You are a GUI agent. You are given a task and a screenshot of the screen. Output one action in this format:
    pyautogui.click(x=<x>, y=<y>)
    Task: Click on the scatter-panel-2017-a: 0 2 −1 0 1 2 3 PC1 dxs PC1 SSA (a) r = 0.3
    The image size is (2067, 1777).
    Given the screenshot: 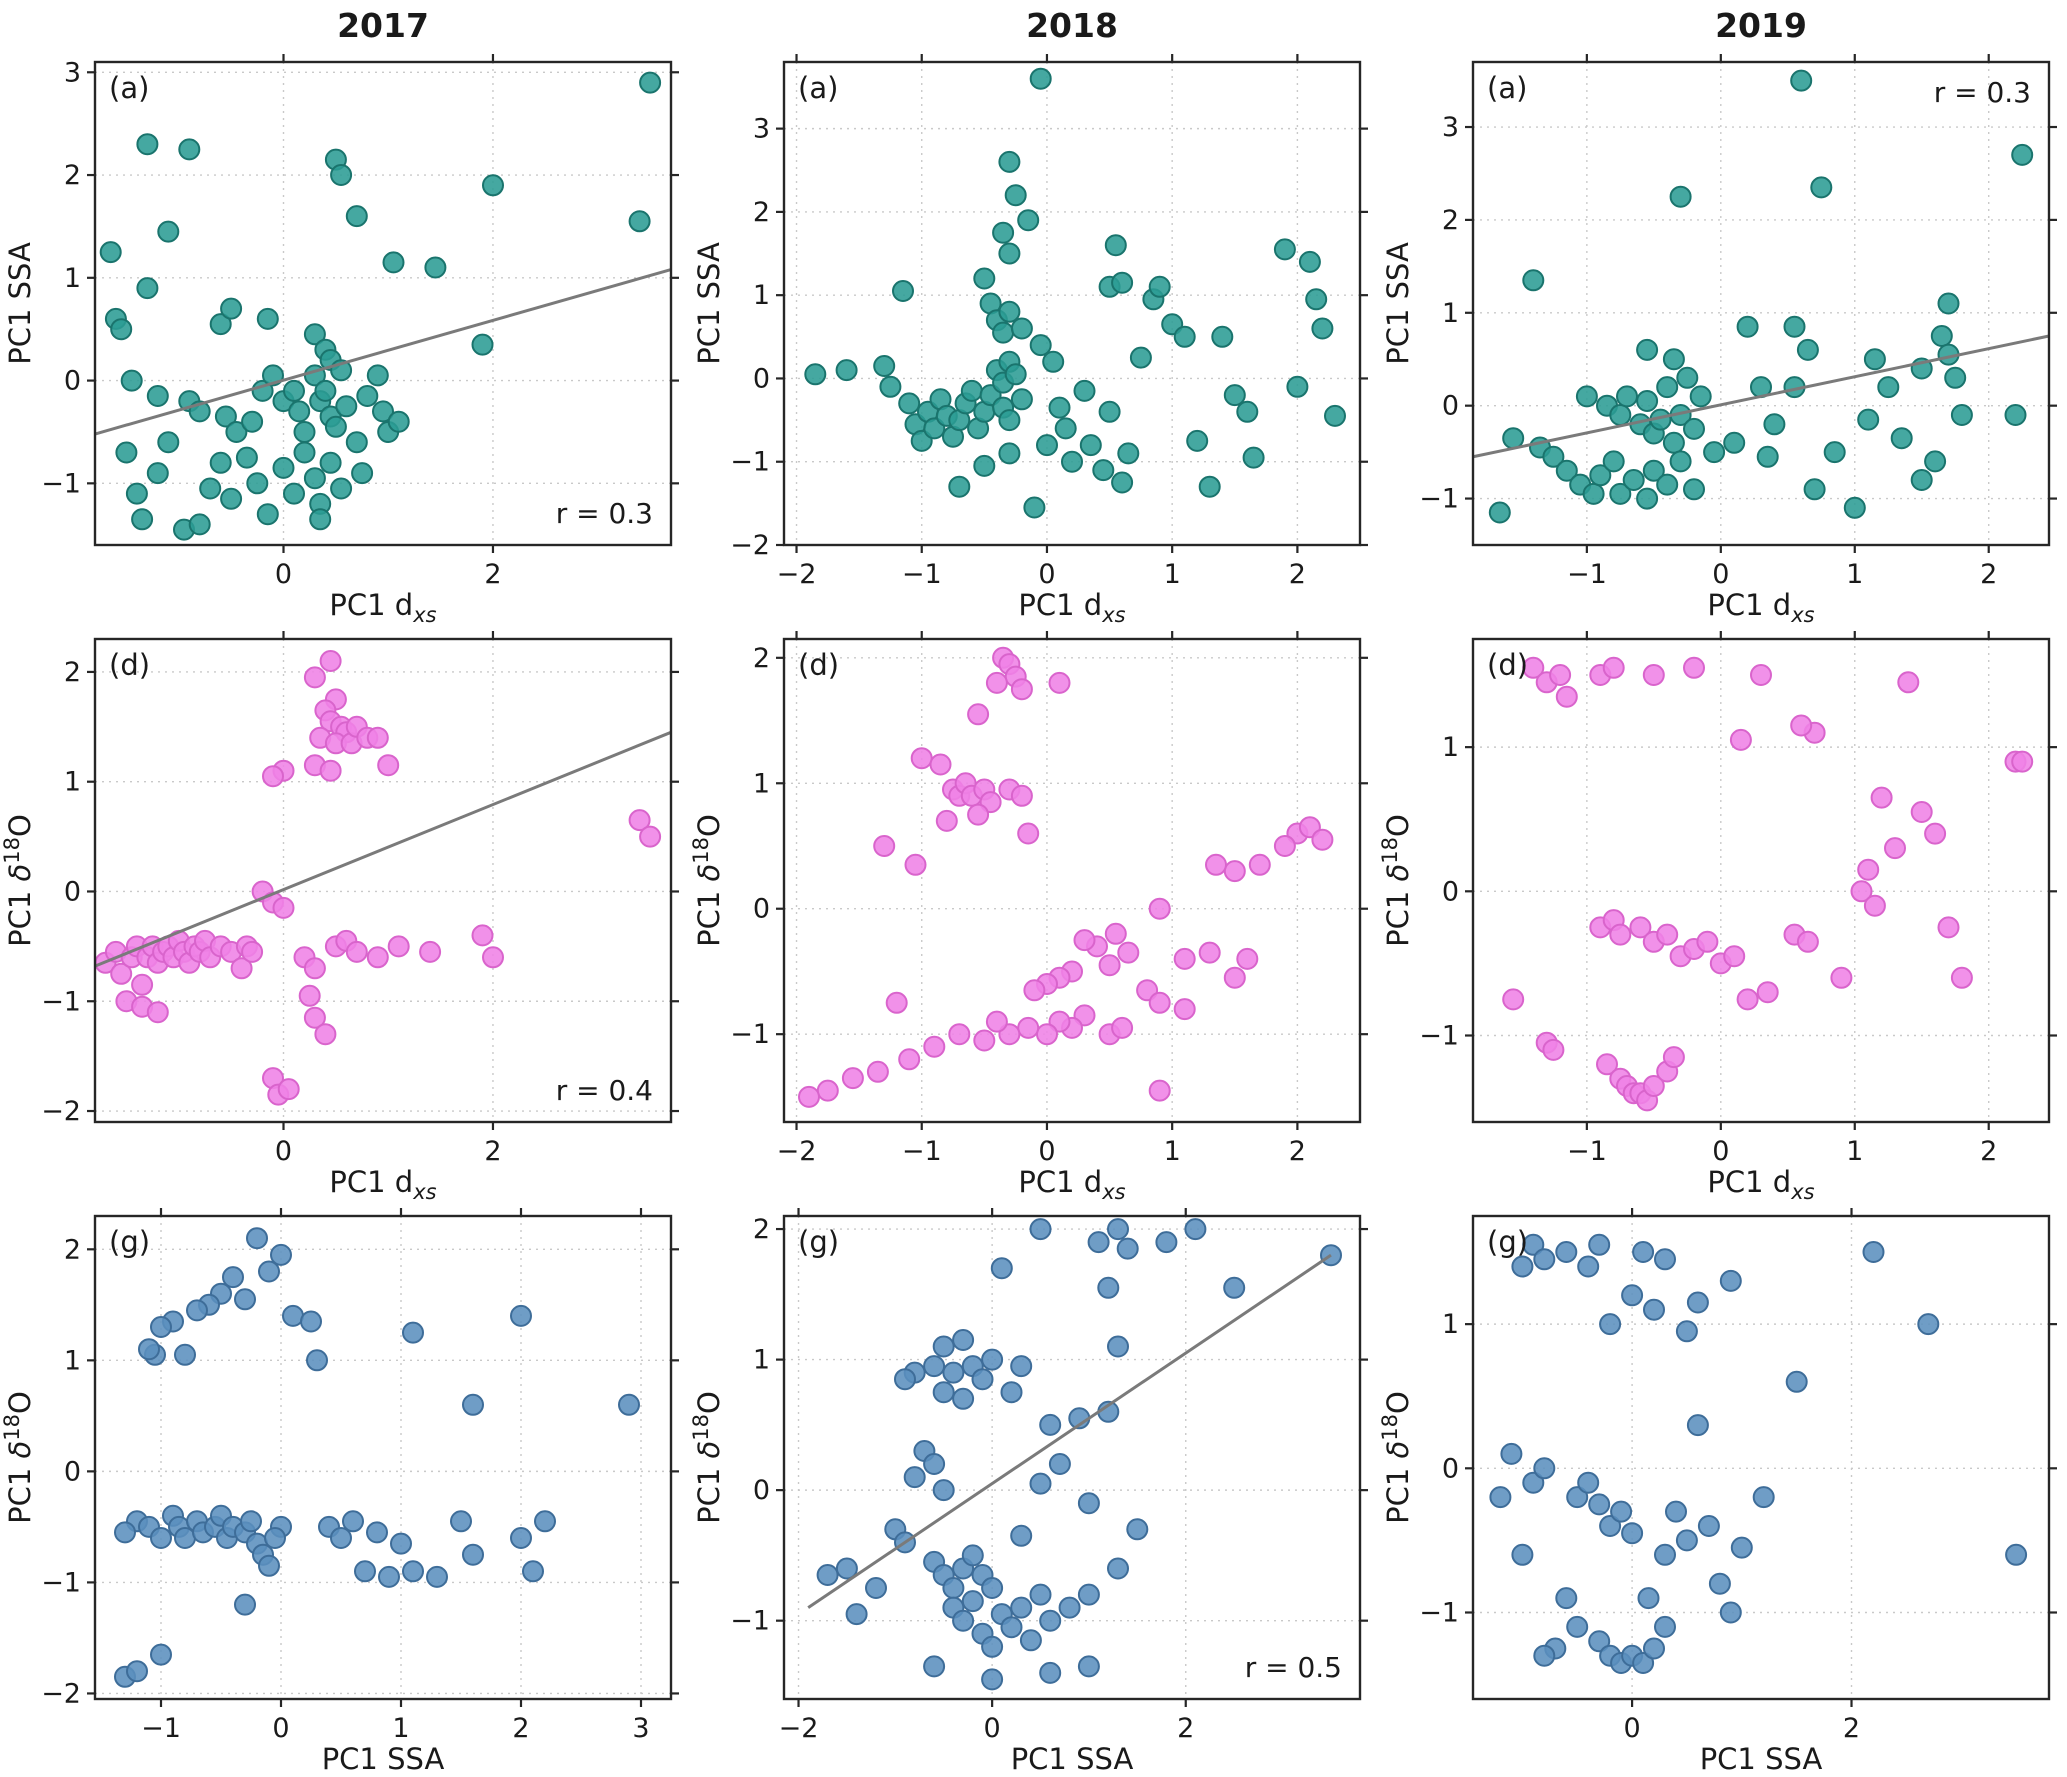 What is the action you would take?
    pyautogui.click(x=341, y=338)
    